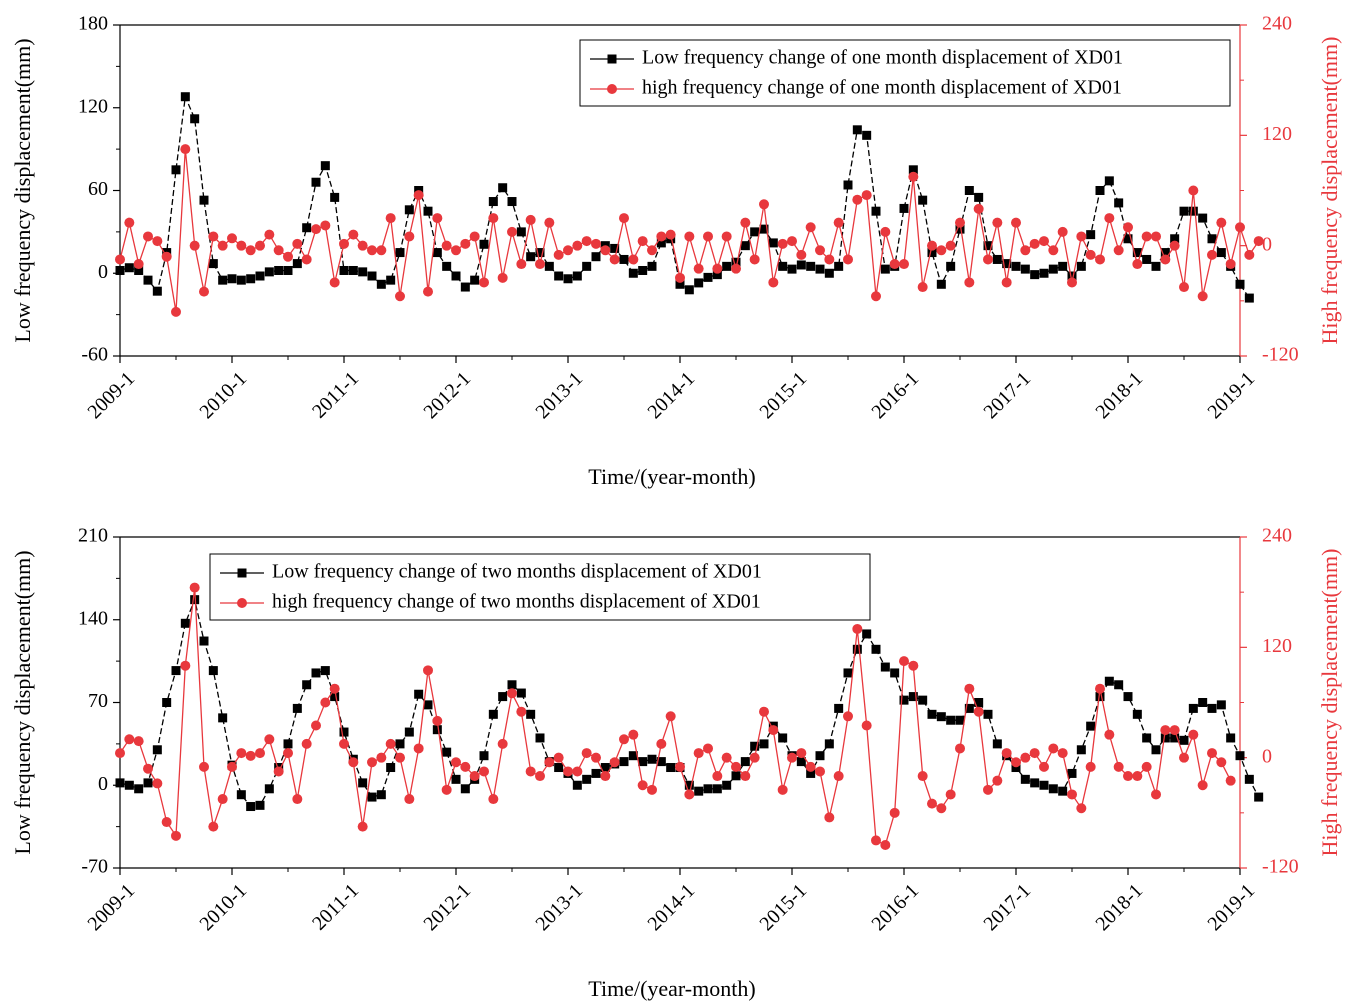  Describe the element at coordinates (672, 396) in the screenshot. I see `x-tick-label: 2014-1` at that location.